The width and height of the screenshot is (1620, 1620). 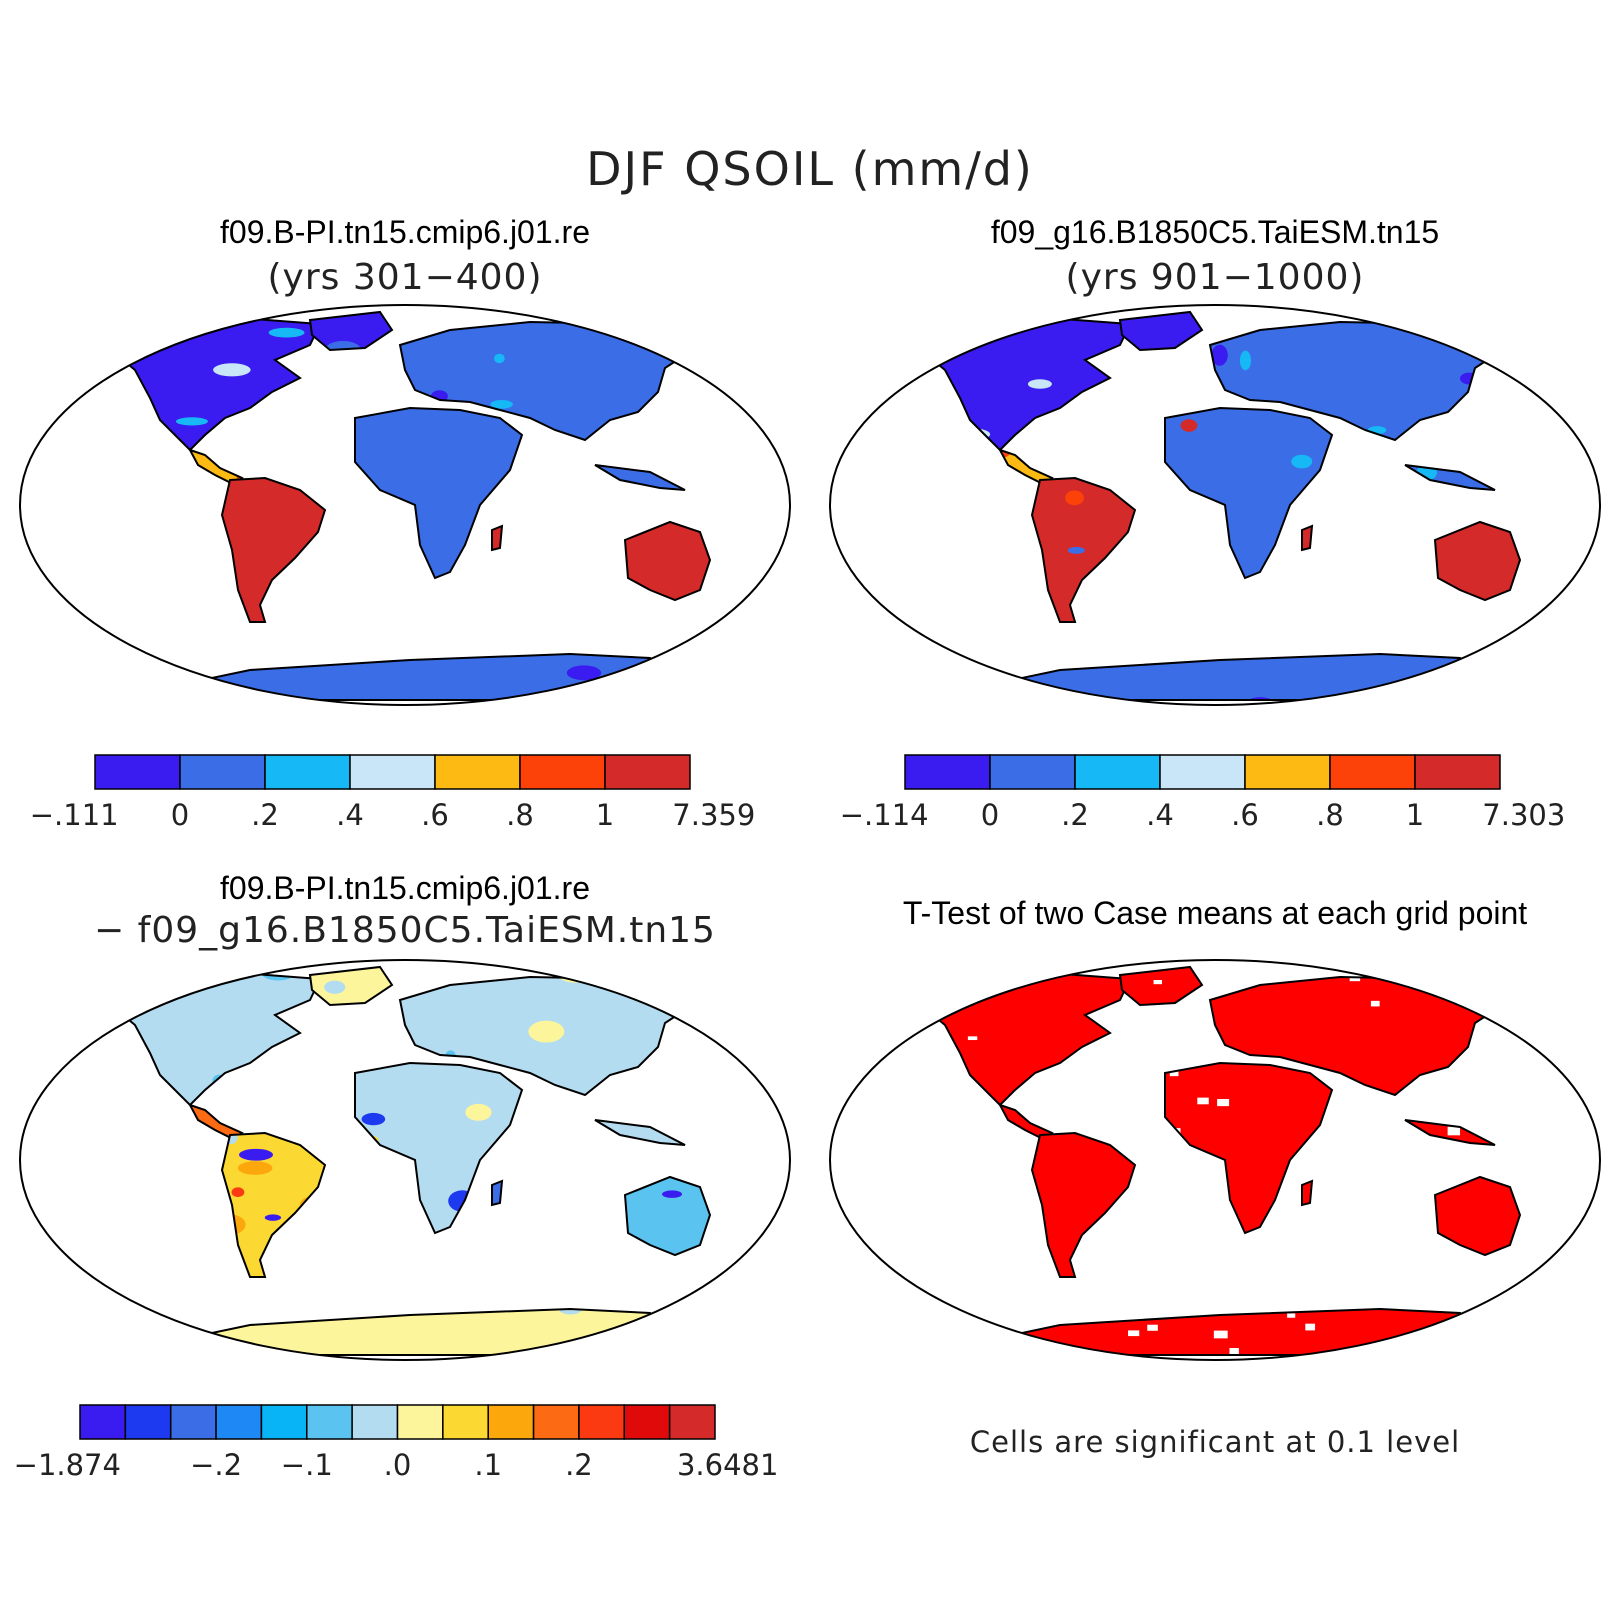 I want to click on madagascar-region, so click(x=1307, y=538).